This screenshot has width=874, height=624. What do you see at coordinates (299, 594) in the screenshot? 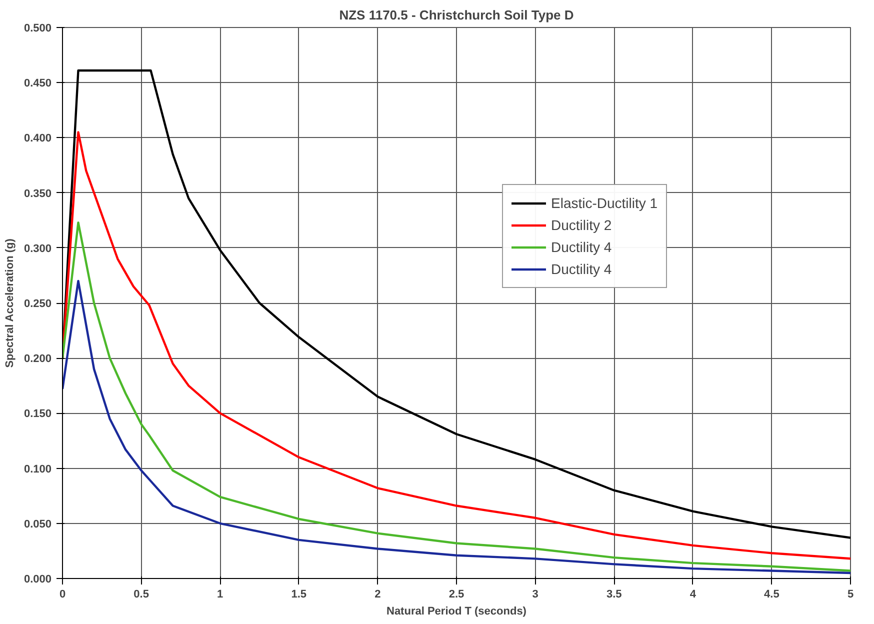
I see `x-tick-label: 1.5` at bounding box center [299, 594].